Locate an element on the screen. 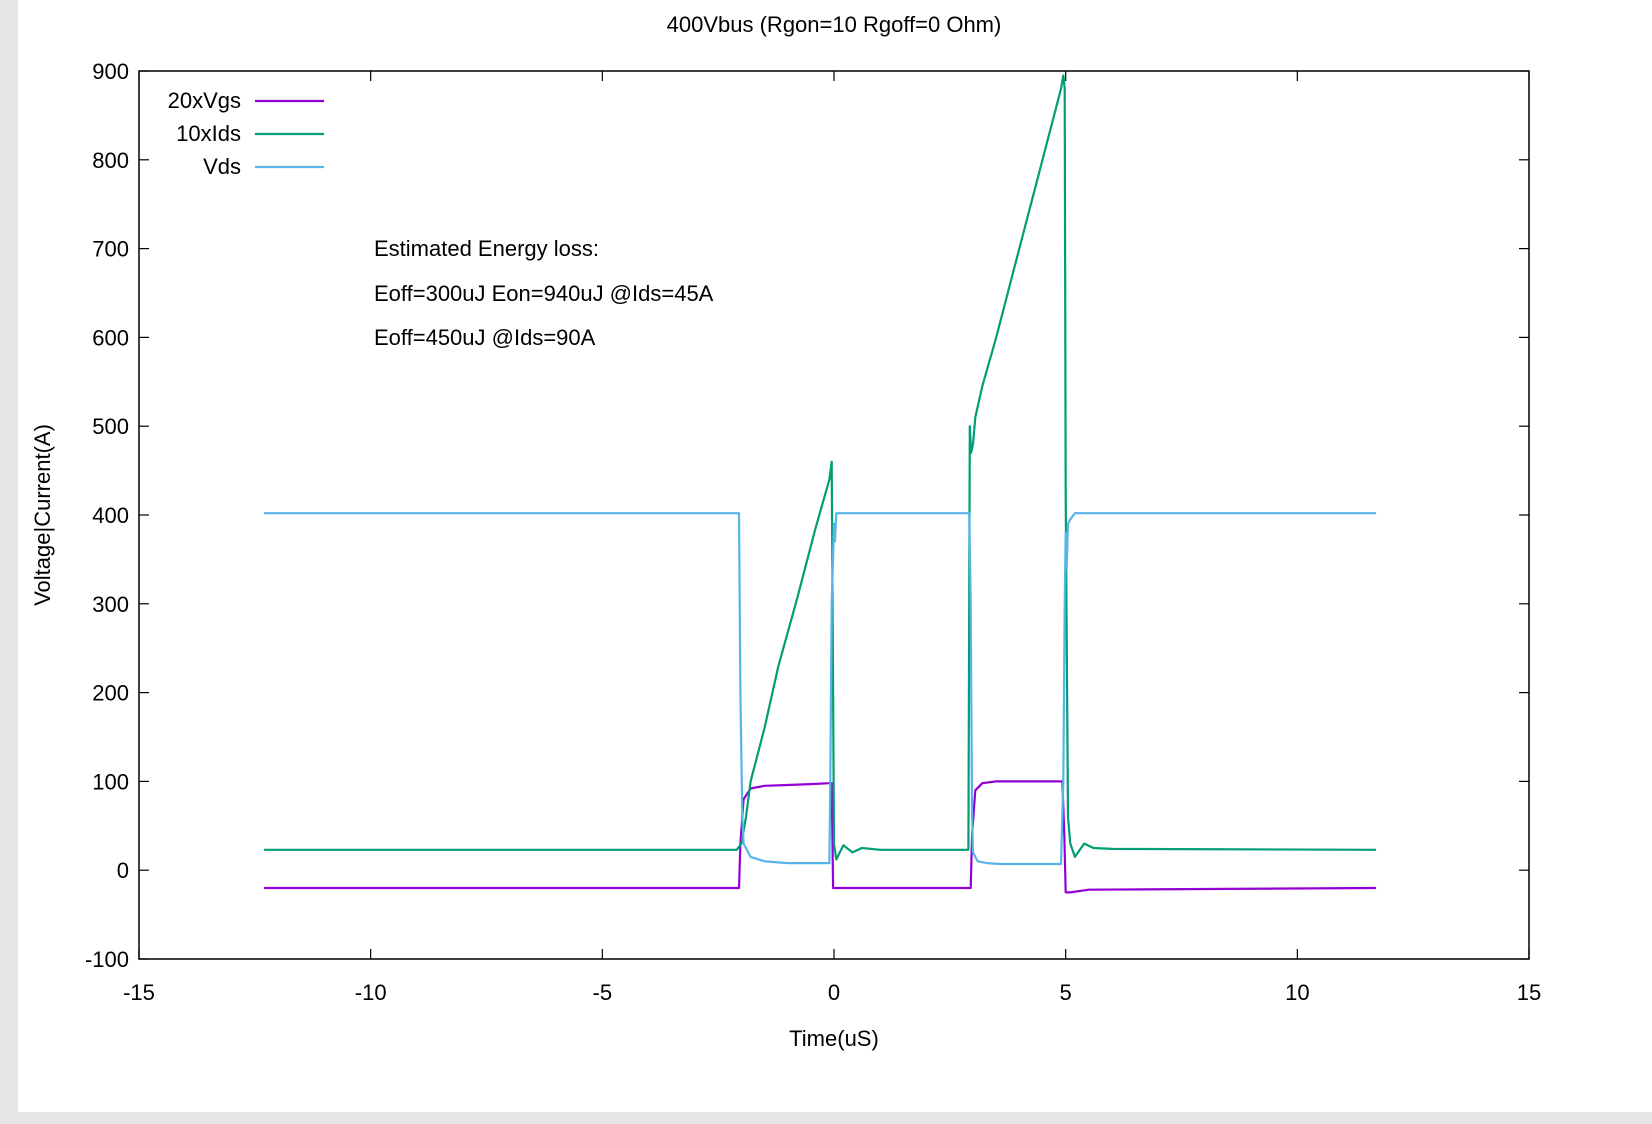 The width and height of the screenshot is (1652, 1124). annotation-line: Eoff=450uJ @Ids=90A is located at coordinates (485, 337).